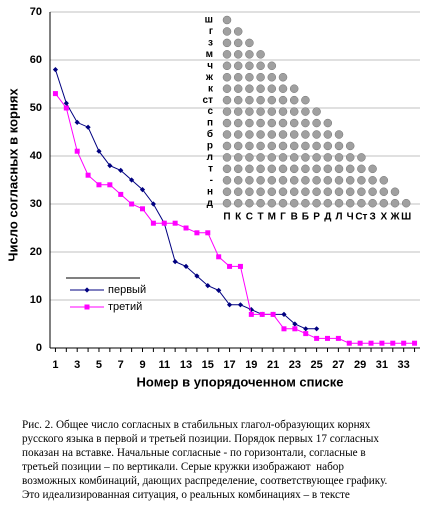 Image resolution: width=428 pixels, height=511 pixels. Describe the element at coordinates (360, 365) in the screenshot. I see `x-tick-label: 29` at that location.